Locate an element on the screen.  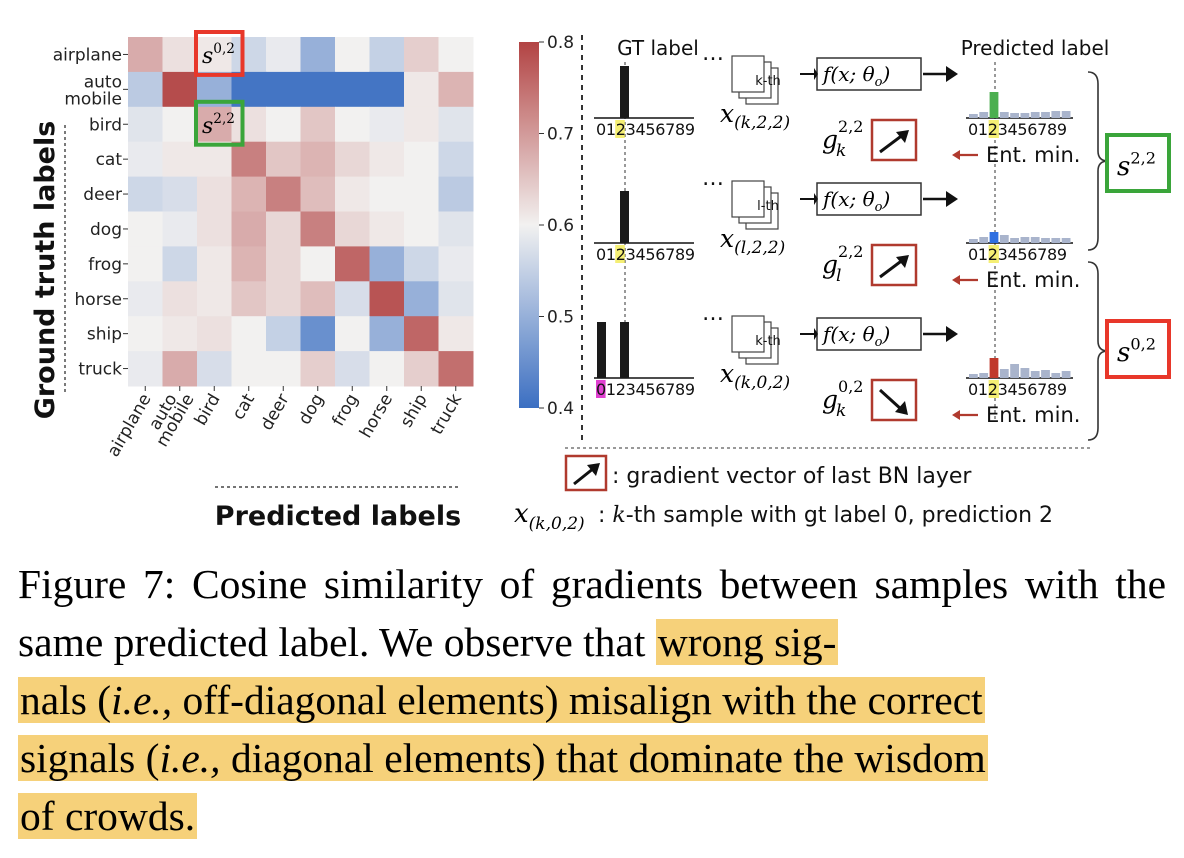
cell-mark-label: s0,2 is located at coordinates (218, 55).